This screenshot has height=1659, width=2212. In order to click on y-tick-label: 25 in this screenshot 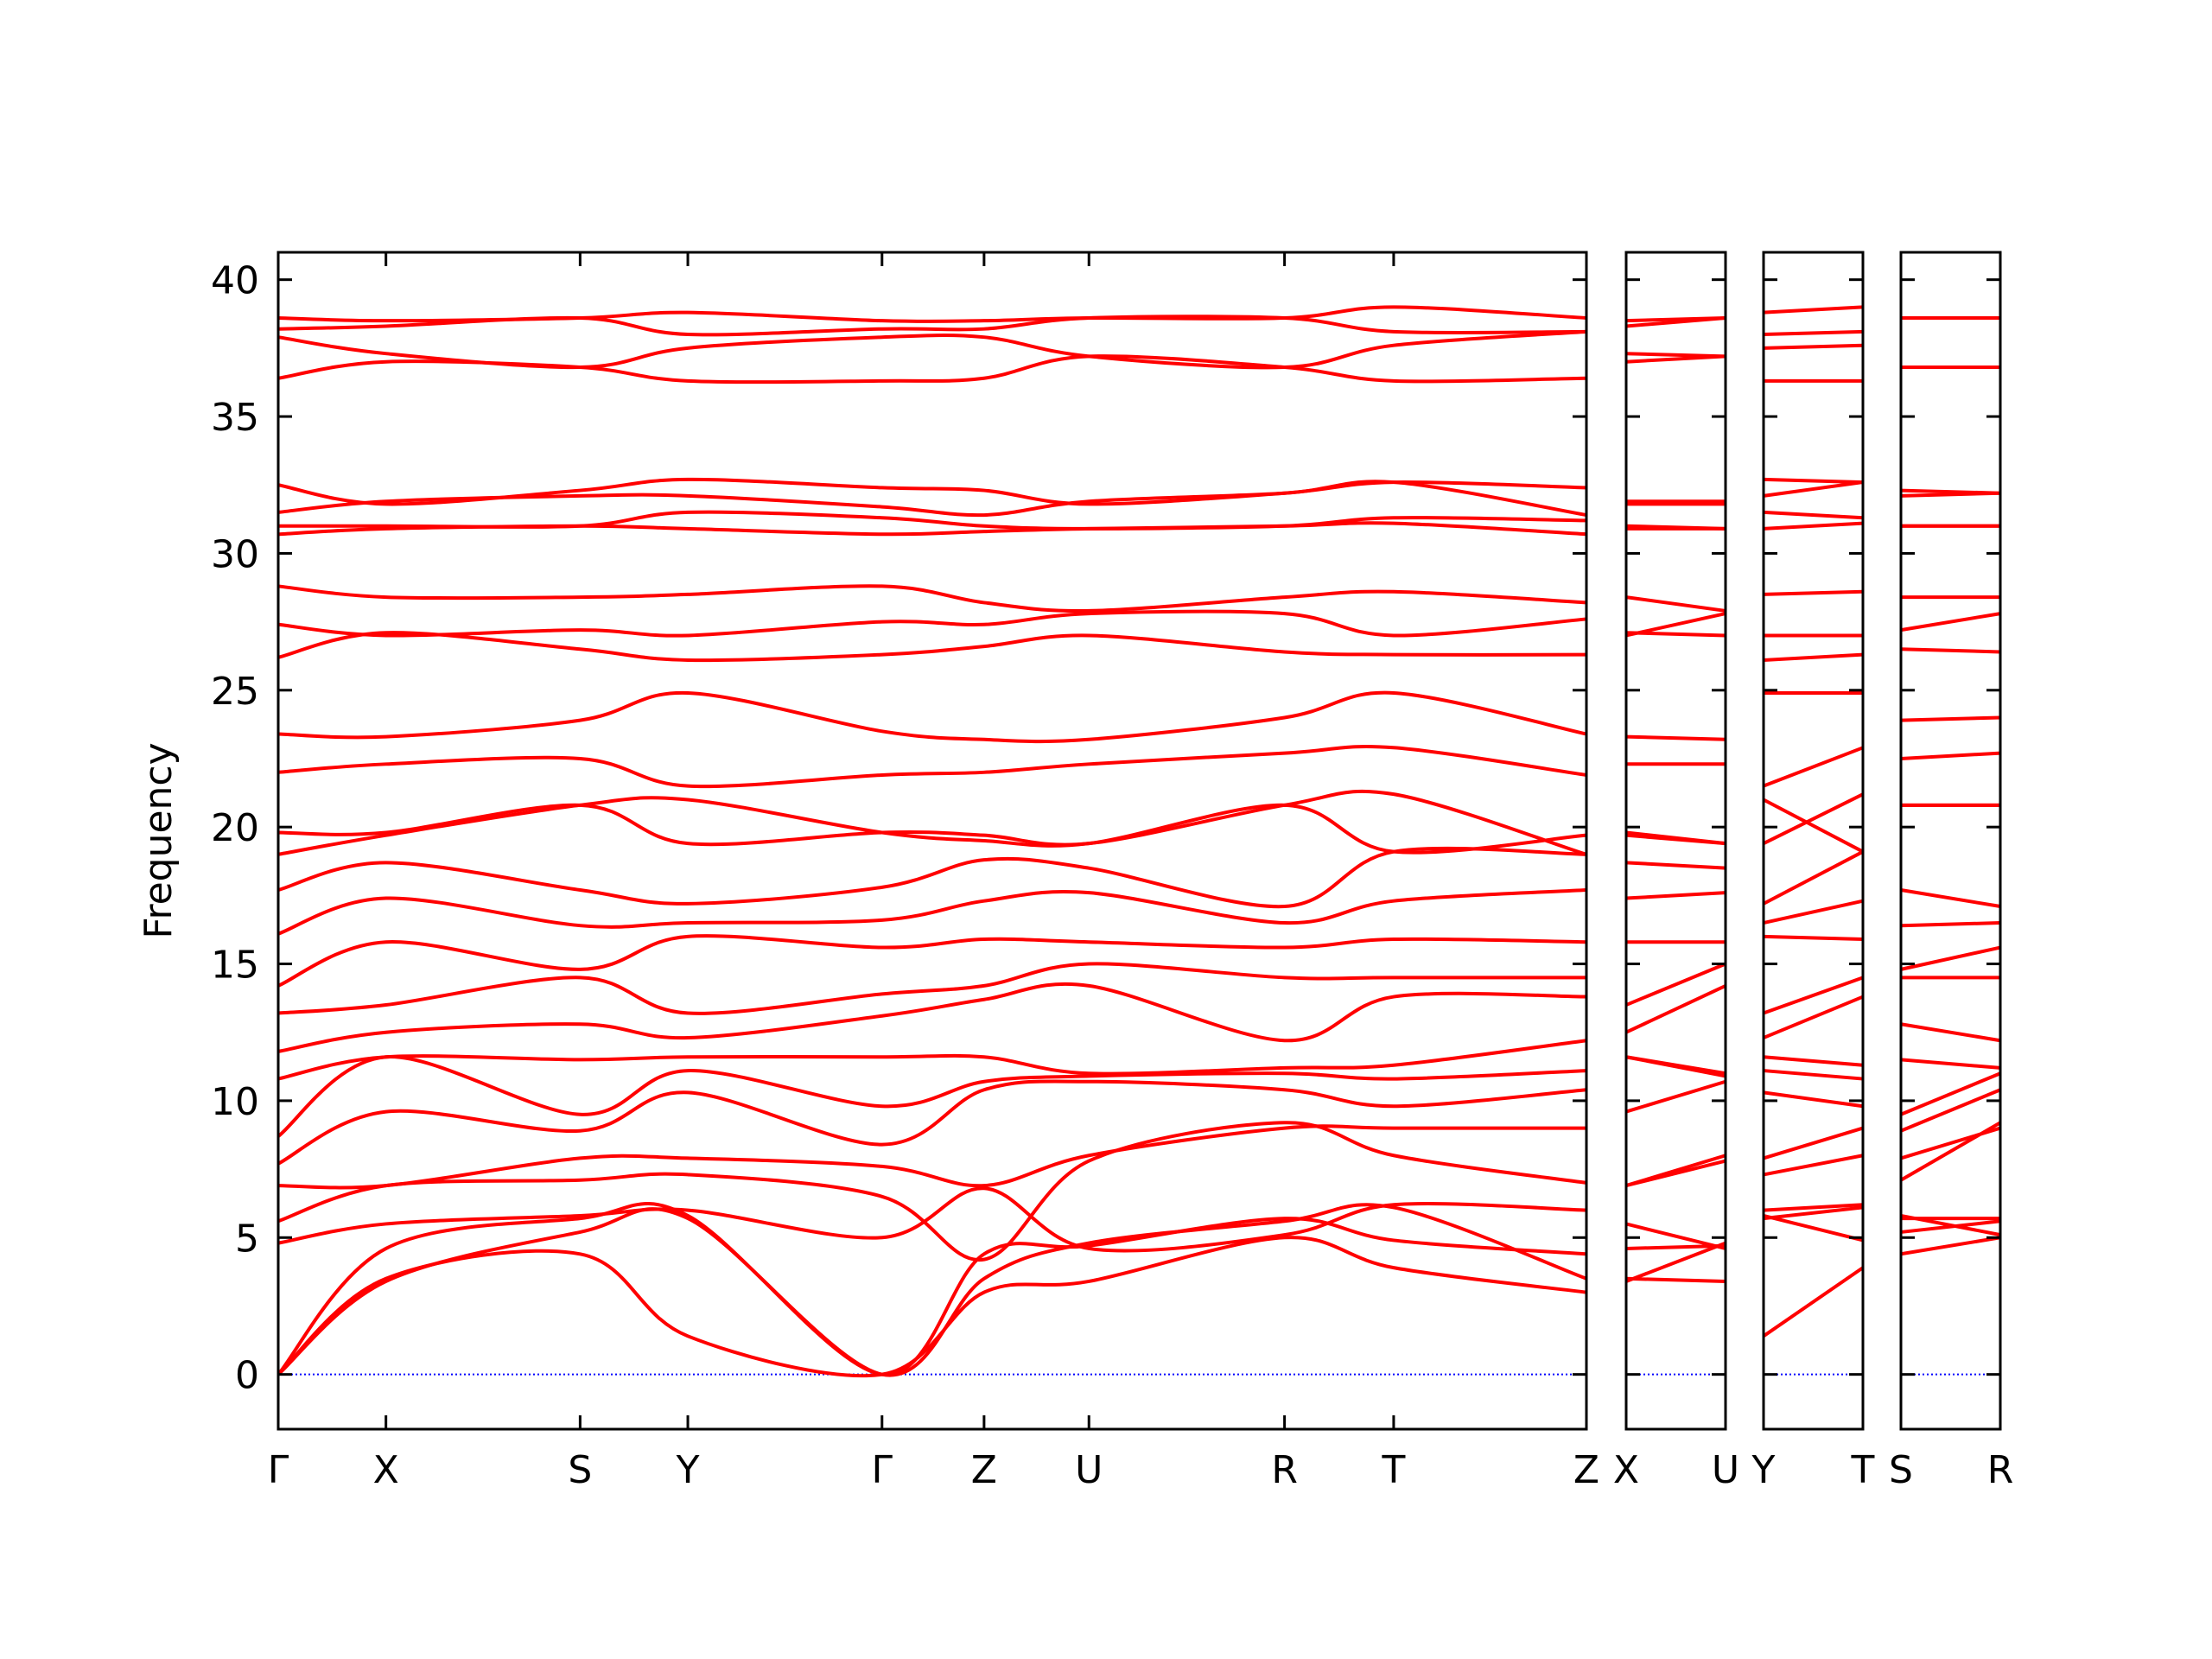, I will do `click(235, 692)`.